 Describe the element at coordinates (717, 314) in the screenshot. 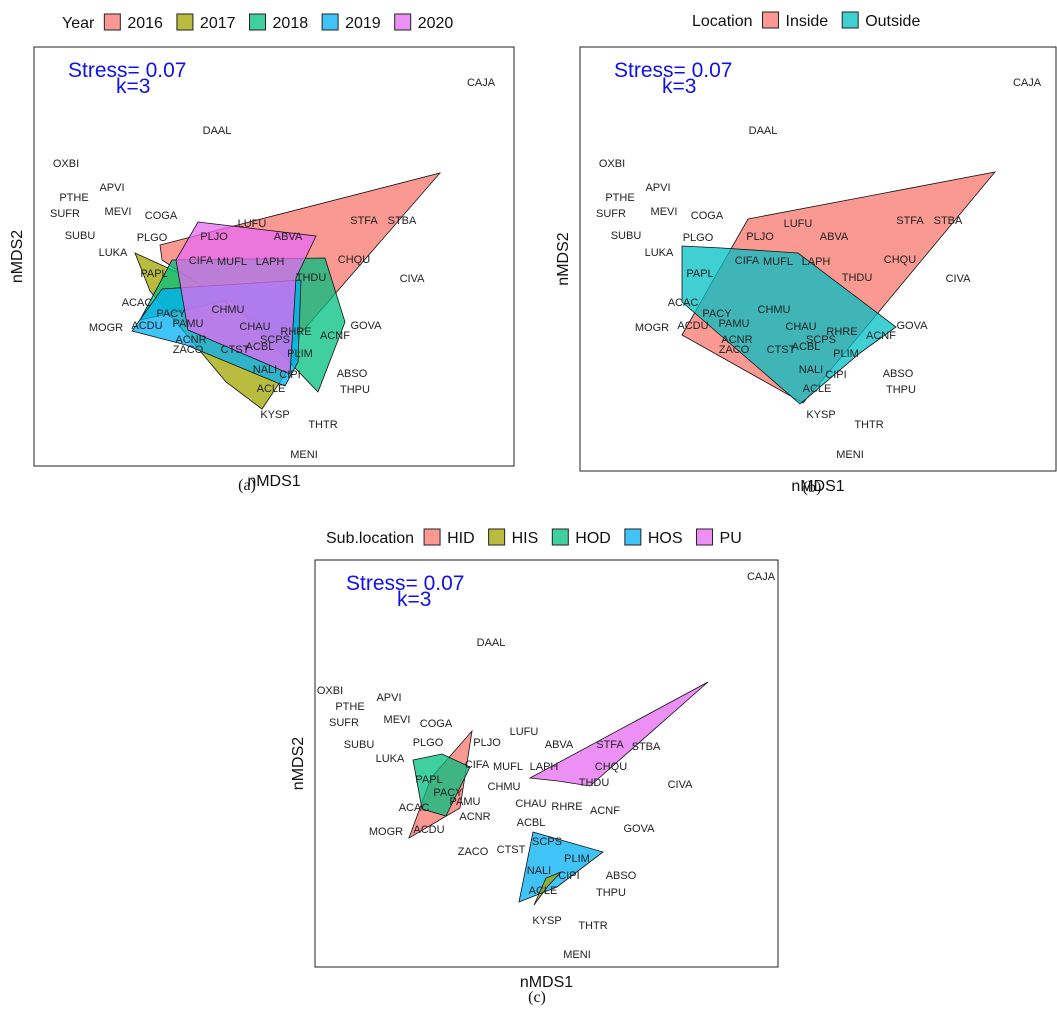

I see `species-label: PACY` at that location.